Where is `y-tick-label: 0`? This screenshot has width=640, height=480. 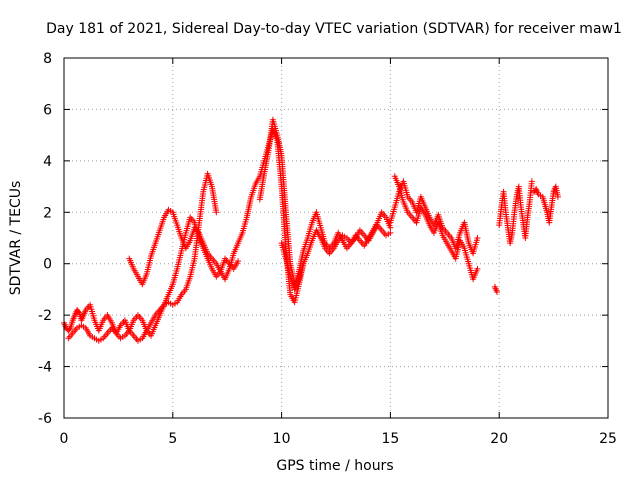 y-tick-label: 0 is located at coordinates (47, 265).